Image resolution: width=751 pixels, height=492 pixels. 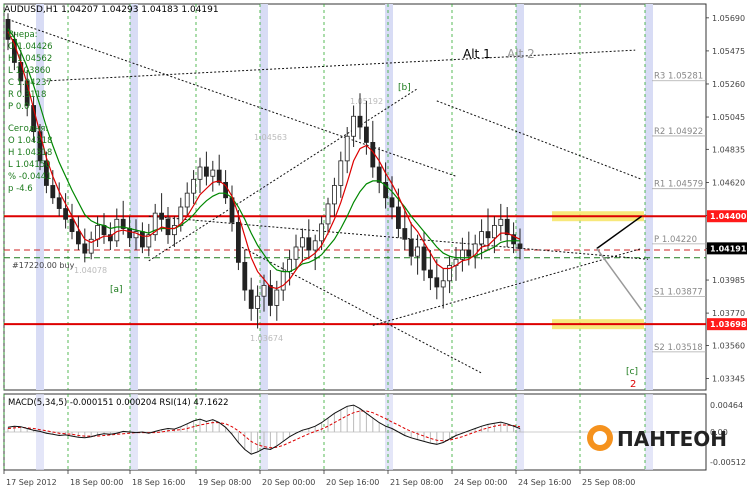 I want to click on price-tick-label: 1.03770, so click(x=728, y=313).